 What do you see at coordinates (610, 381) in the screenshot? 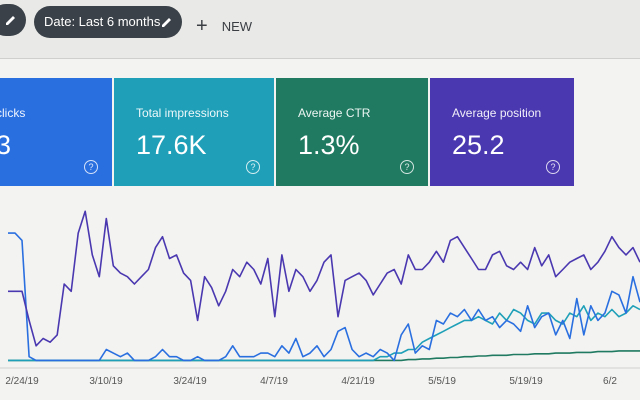
I see `x-tick-label: 6/2` at bounding box center [610, 381].